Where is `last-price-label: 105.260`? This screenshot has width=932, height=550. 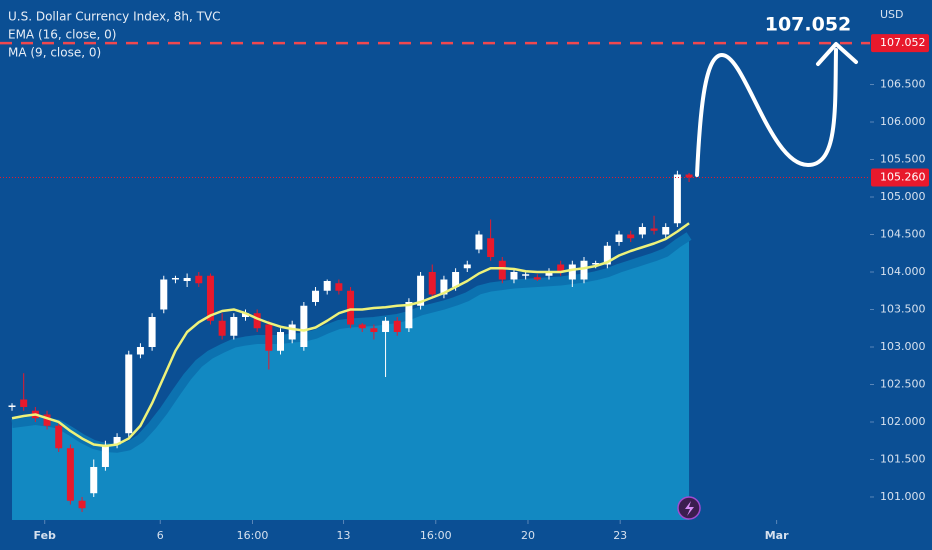
last-price-label: 105.260 is located at coordinates (903, 177).